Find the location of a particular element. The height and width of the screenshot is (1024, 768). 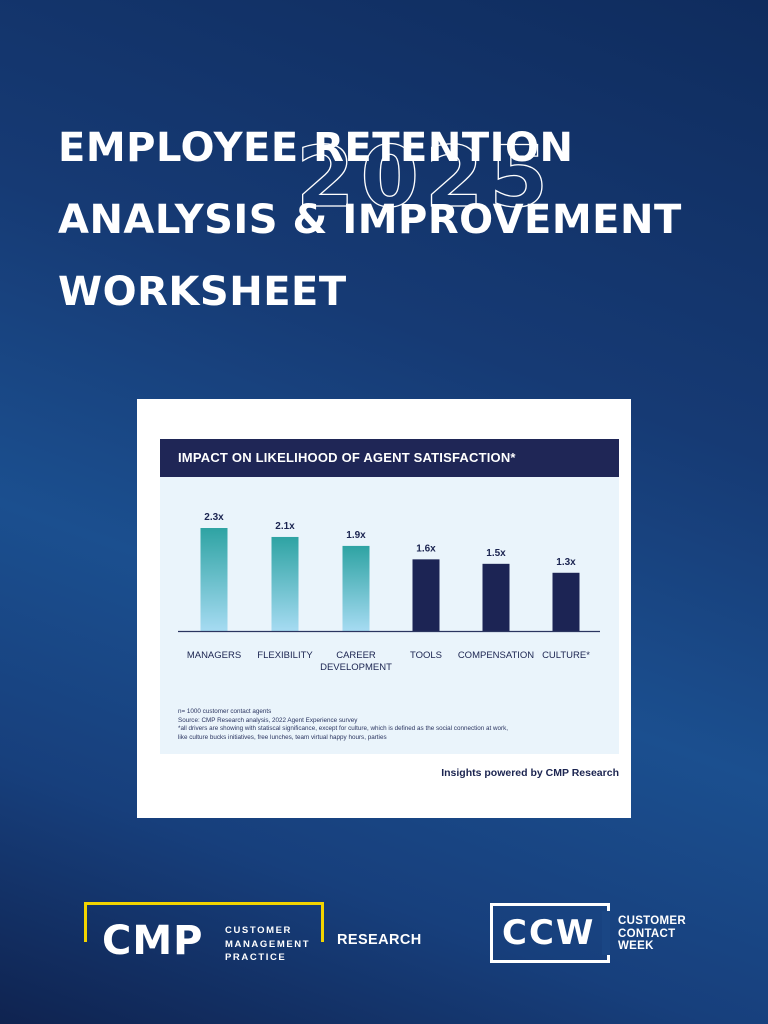

cmp-research-label: RESEARCH is located at coordinates (379, 940).